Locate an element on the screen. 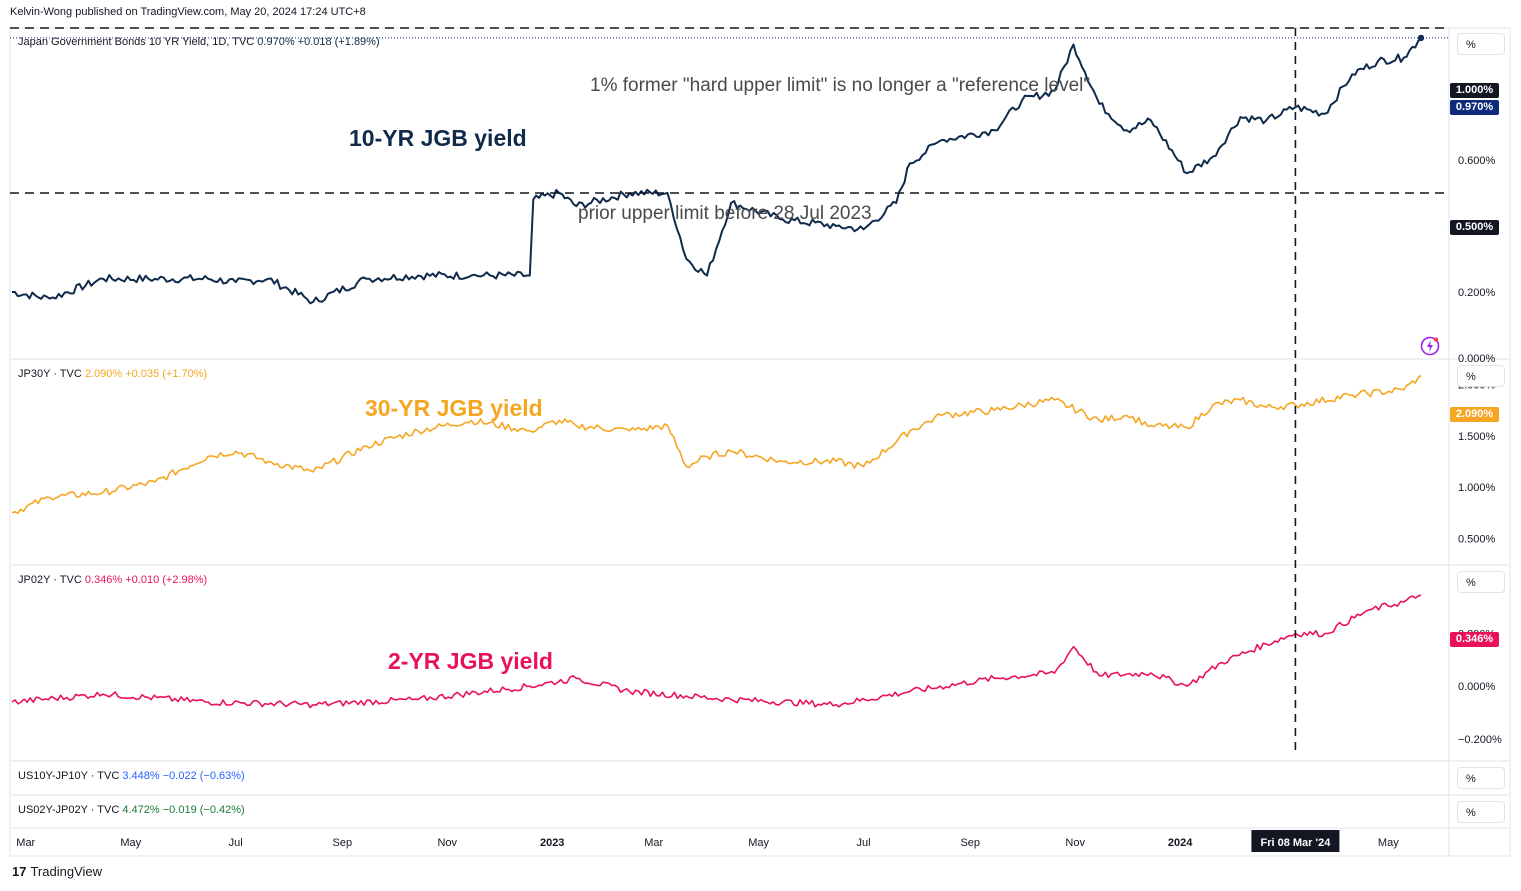  tradingview-brand: 17 TradingView is located at coordinates (57, 871).